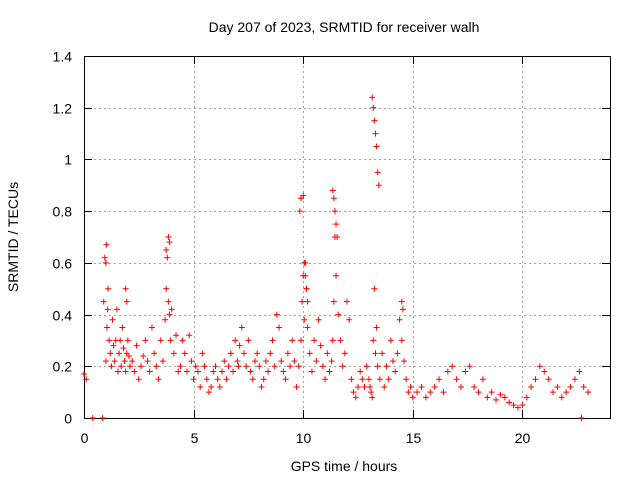 The image size is (640, 480). Describe the element at coordinates (63, 57) in the screenshot. I see `y-tick-label: 1.4` at that location.